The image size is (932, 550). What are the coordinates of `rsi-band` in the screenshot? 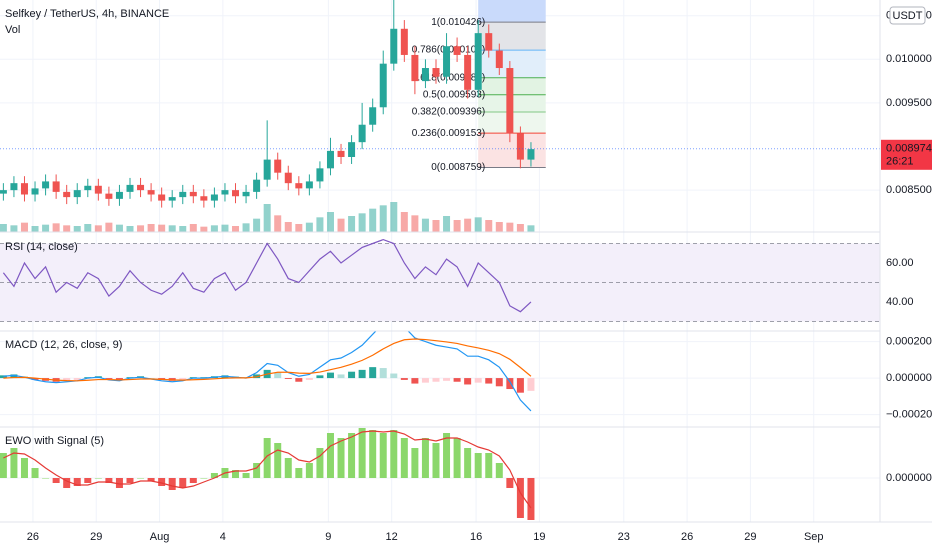 It's located at (440, 282).